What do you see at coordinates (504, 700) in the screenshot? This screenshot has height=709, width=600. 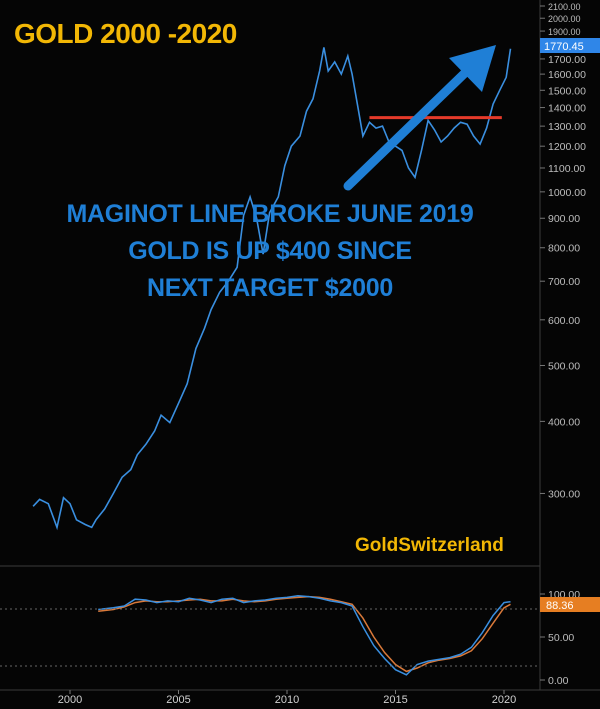 I see `year-tick-label: 2020` at bounding box center [504, 700].